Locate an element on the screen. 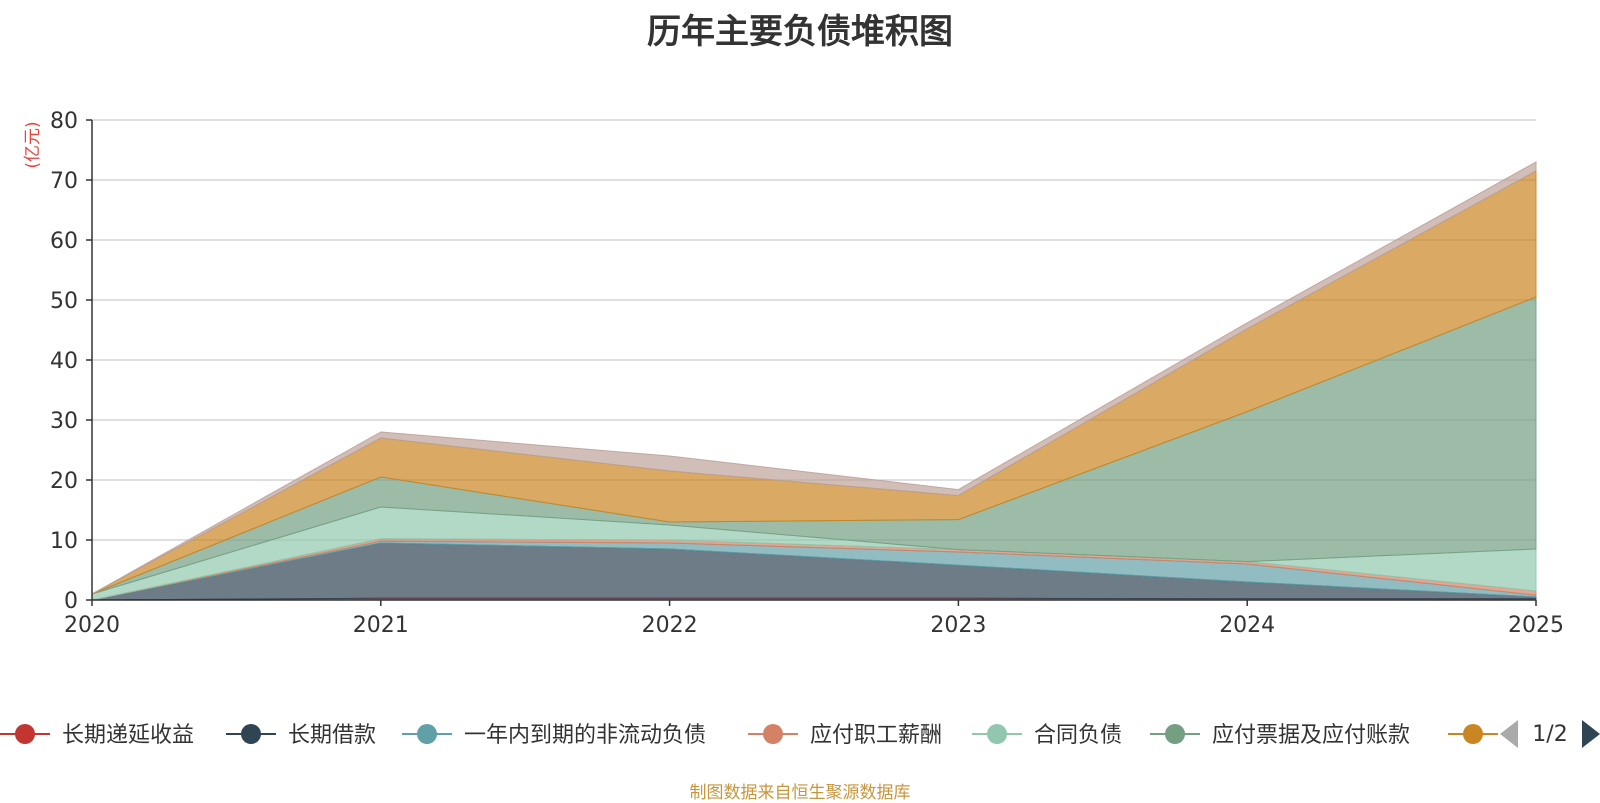  legend-page-indicator: 1/2 is located at coordinates (1549, 734).